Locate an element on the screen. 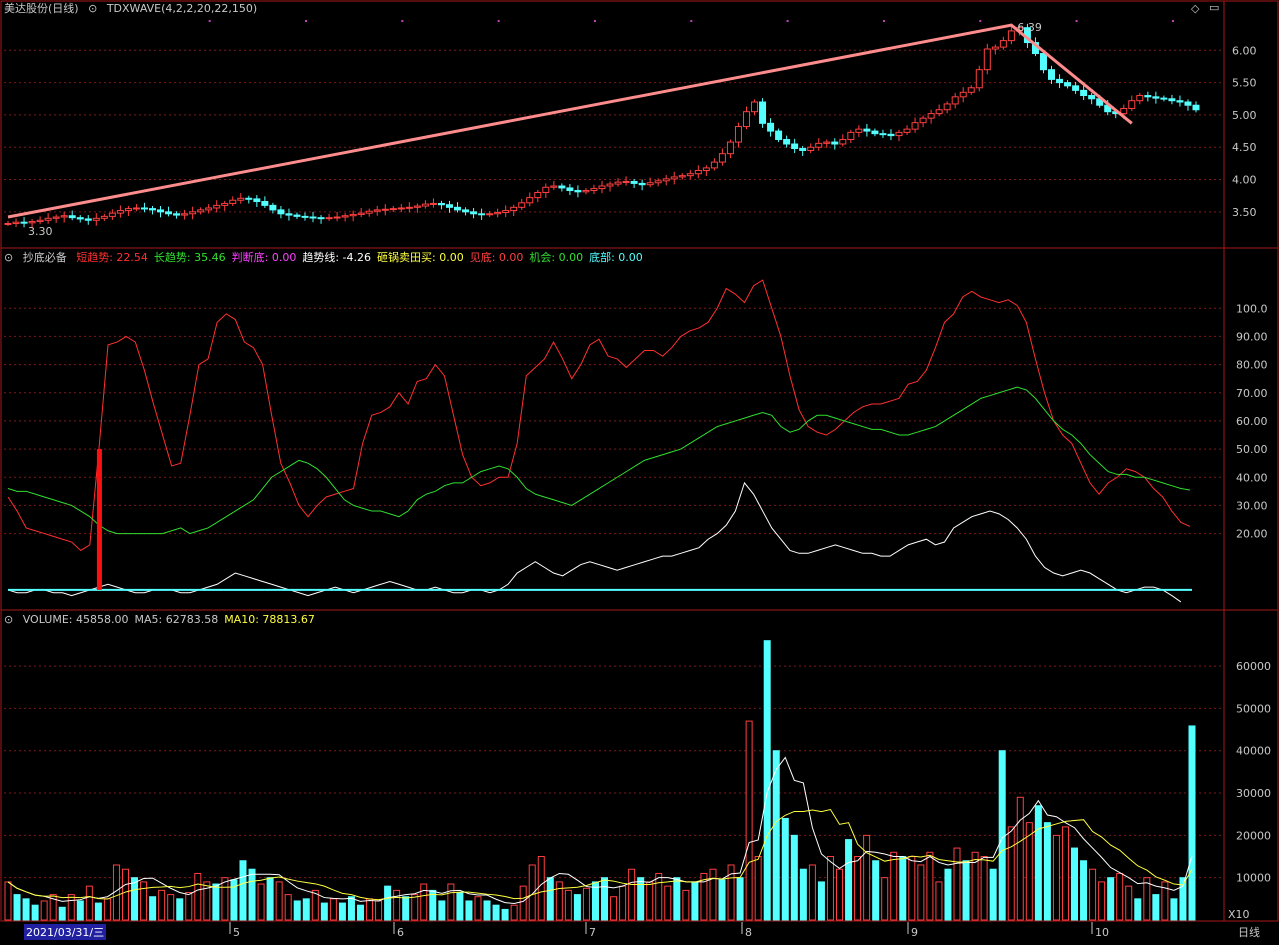 This screenshot has height=945, width=1279. period-label: 日线 is located at coordinates (1249, 932).